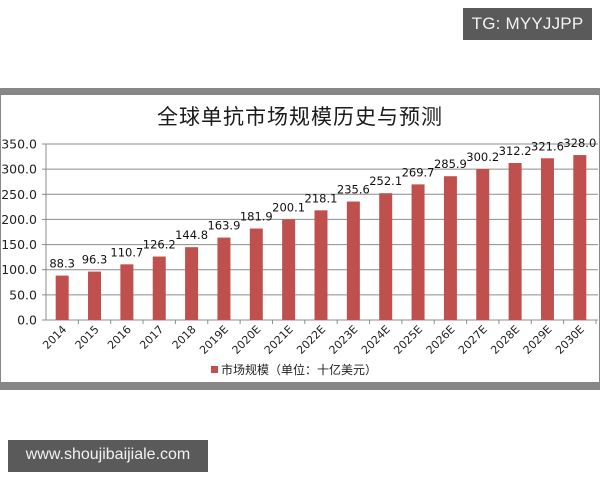 This screenshot has width=600, height=480. Describe the element at coordinates (579, 143) in the screenshot. I see `bar-value-label: 328.0` at that location.